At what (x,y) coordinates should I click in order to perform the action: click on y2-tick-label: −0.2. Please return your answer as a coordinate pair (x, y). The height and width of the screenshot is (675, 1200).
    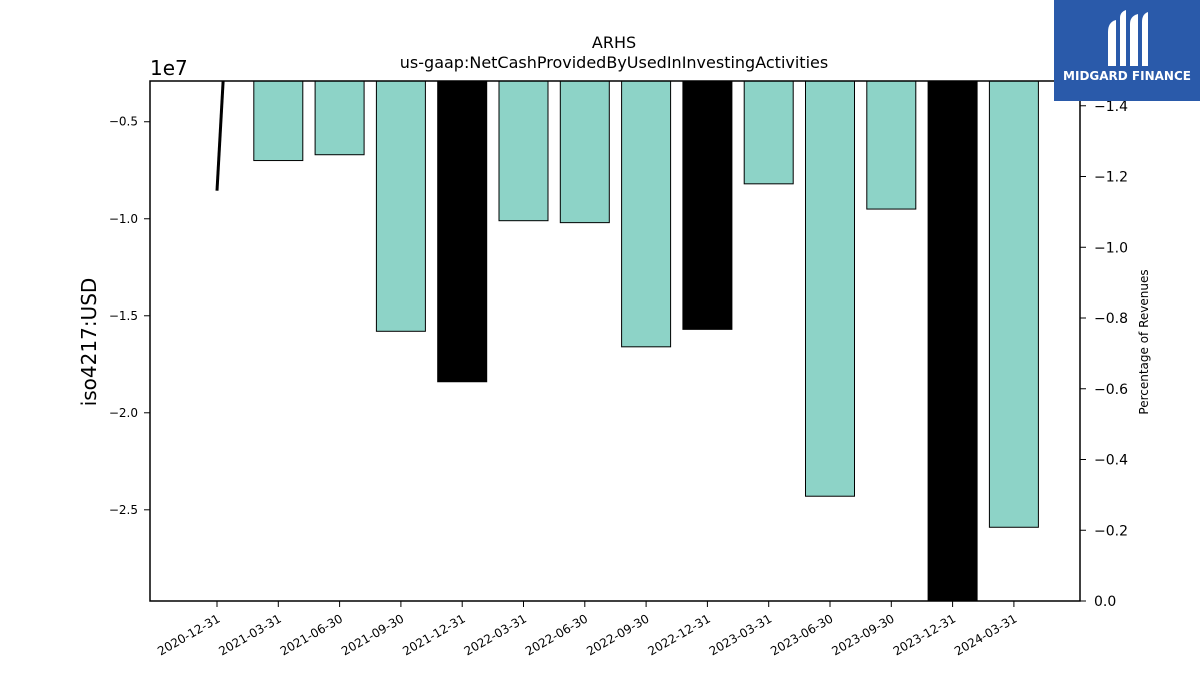
    Looking at the image, I should click on (1111, 531).